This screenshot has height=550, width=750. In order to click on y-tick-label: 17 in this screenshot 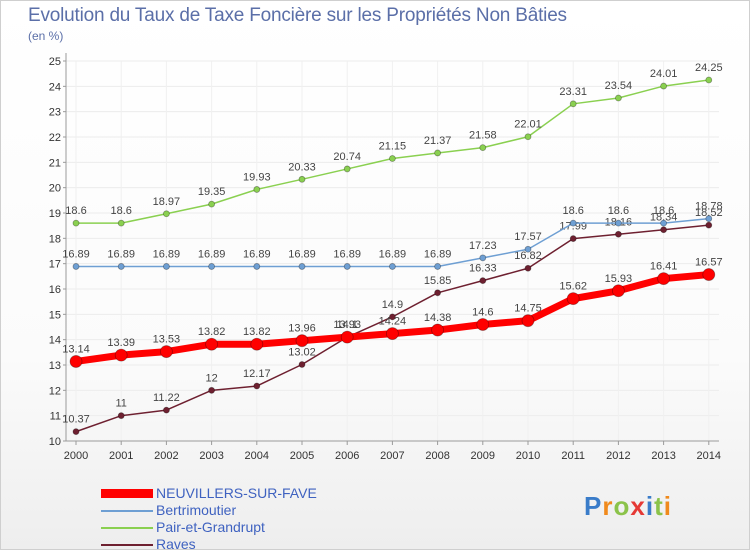, I will do `click(55, 265)`.